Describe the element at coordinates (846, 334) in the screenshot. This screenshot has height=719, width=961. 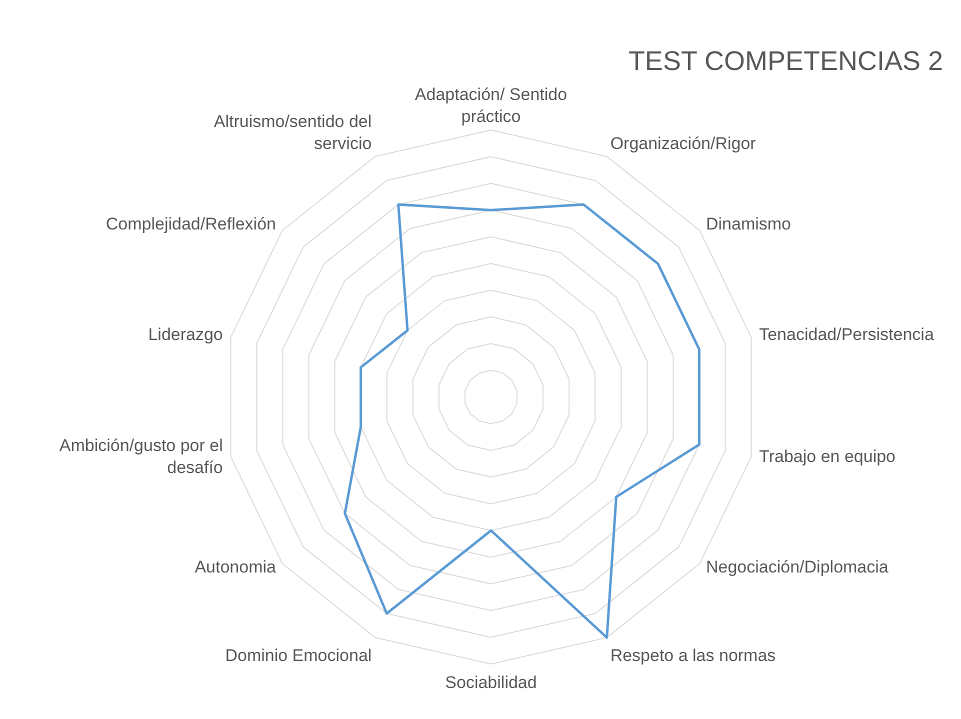
I see `spoke-label: Tenacidad/Persistencia` at that location.